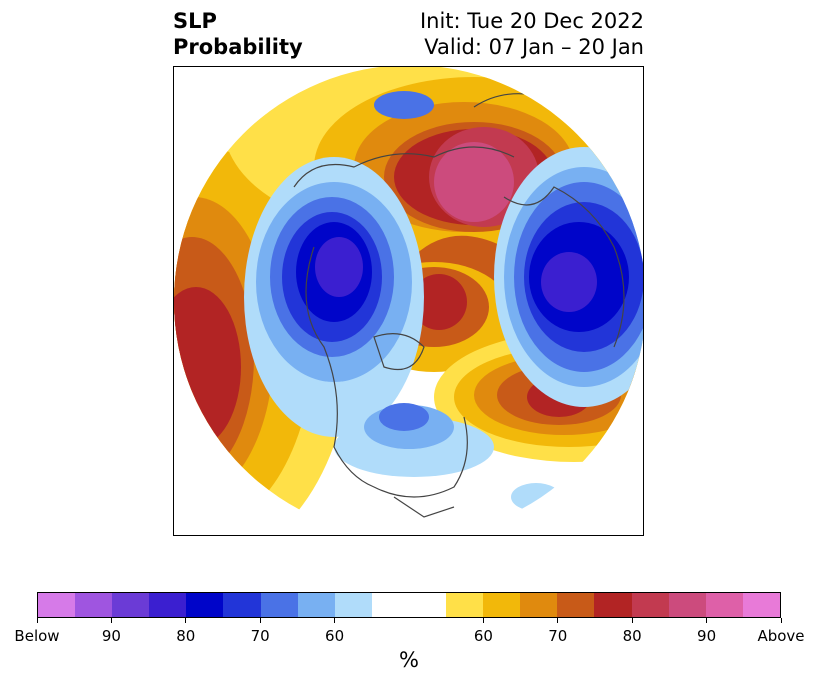  I want to click on colorbar-tick-label: Below, so click(37, 636).